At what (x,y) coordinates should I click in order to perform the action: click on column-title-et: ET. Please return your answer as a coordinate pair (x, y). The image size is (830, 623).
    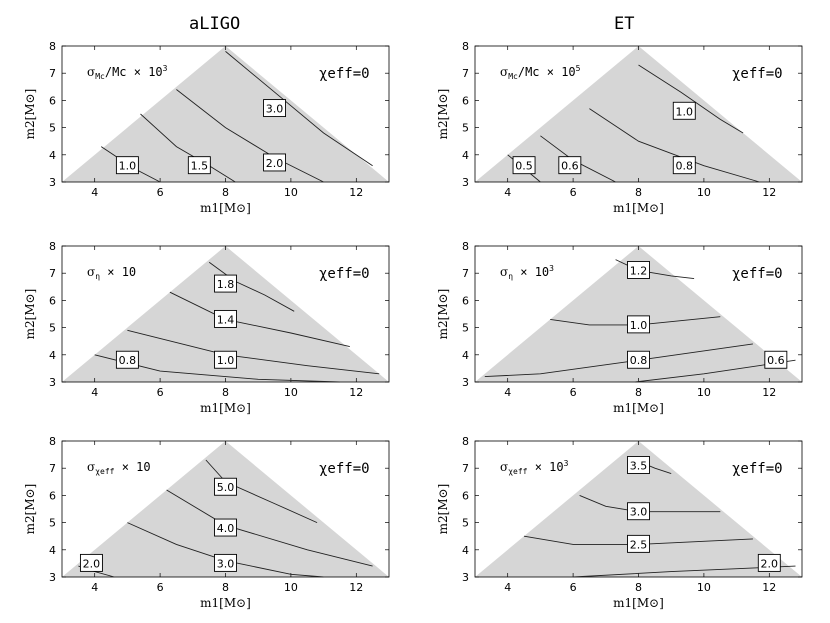
    Looking at the image, I should click on (624, 24).